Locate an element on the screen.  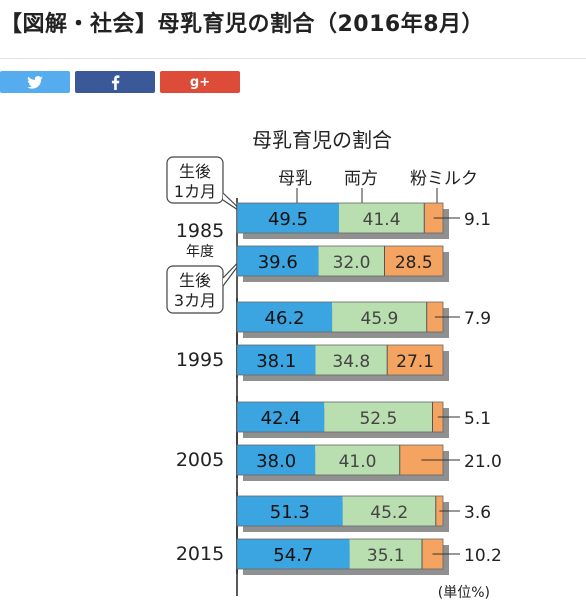
label-formula-1985-3m: 28.5 is located at coordinates (414, 263).